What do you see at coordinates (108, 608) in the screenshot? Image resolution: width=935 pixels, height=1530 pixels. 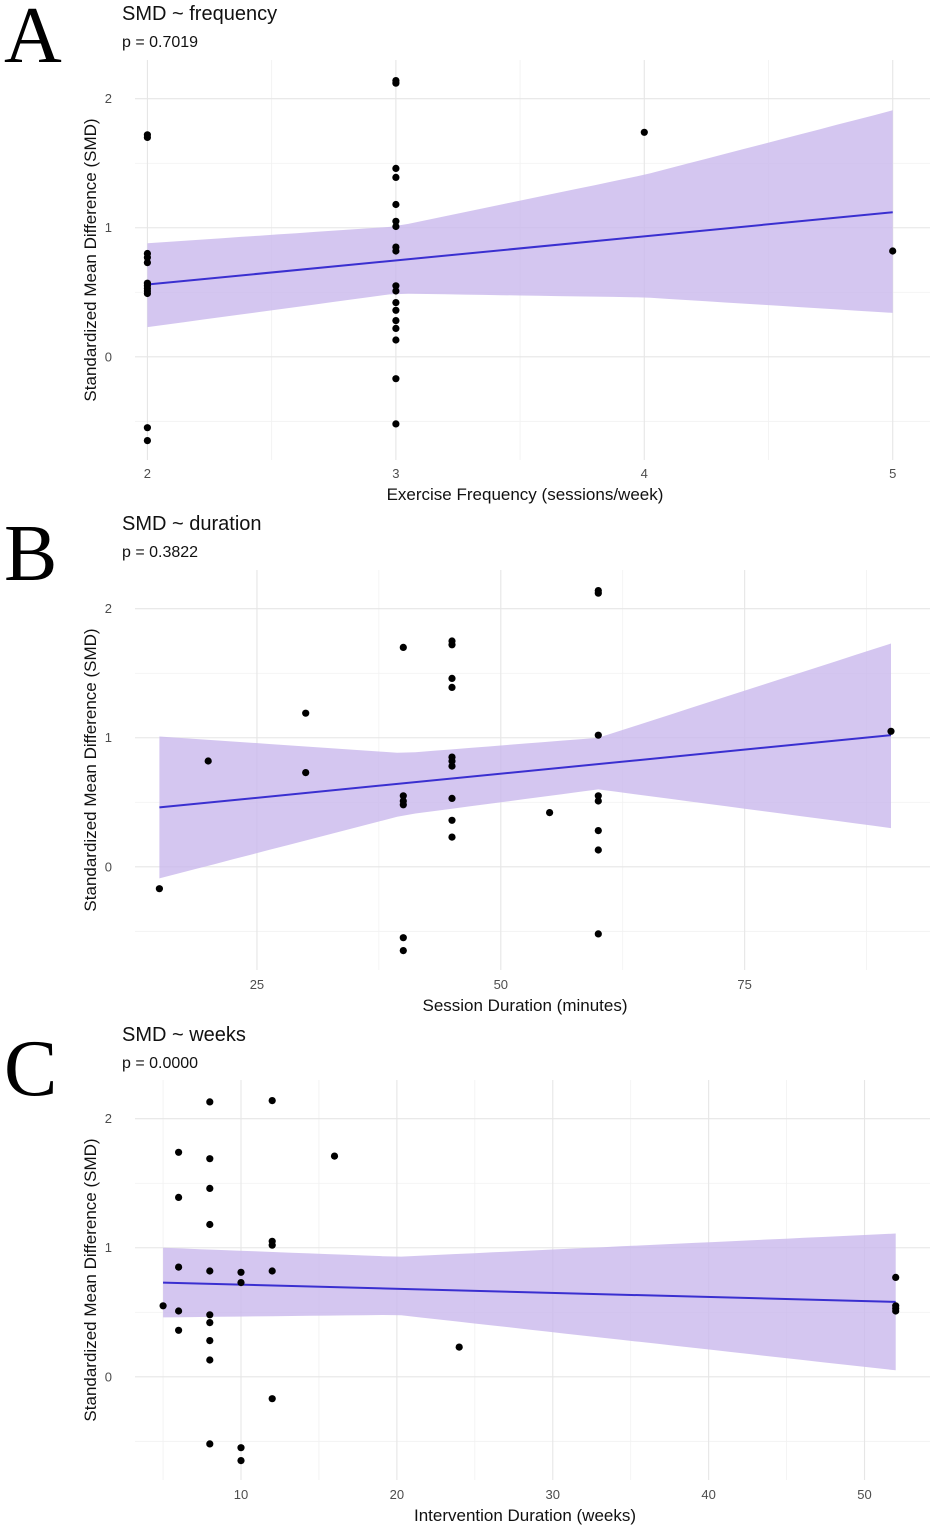 I see `y-tick-label: 2` at bounding box center [108, 608].